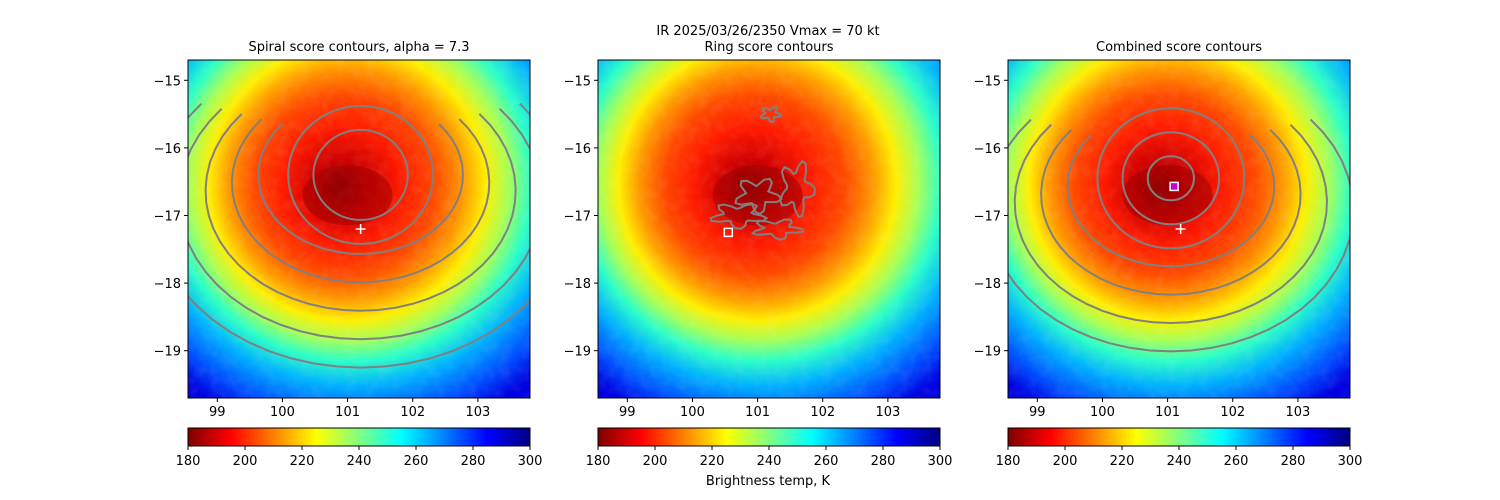  I want to click on panel-title: Spiral score contours, alpha = 7.3, so click(358, 47).